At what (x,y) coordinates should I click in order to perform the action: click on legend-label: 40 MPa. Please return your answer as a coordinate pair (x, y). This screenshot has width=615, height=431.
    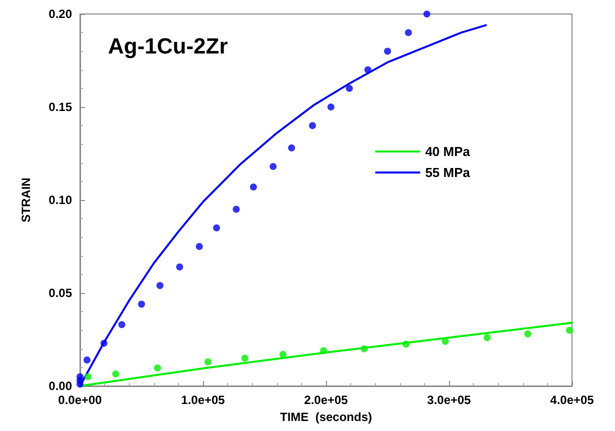
    Looking at the image, I should click on (448, 151).